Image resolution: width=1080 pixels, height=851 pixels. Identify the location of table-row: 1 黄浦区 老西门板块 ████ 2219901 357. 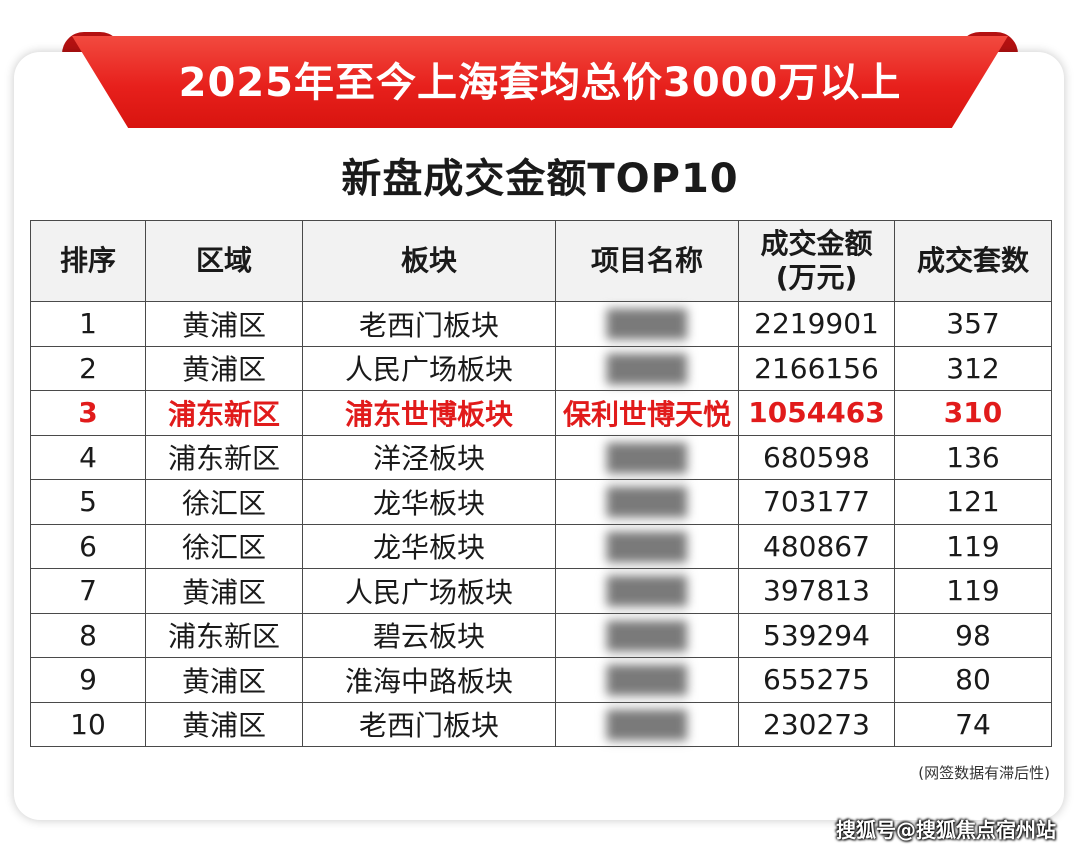
(541, 324).